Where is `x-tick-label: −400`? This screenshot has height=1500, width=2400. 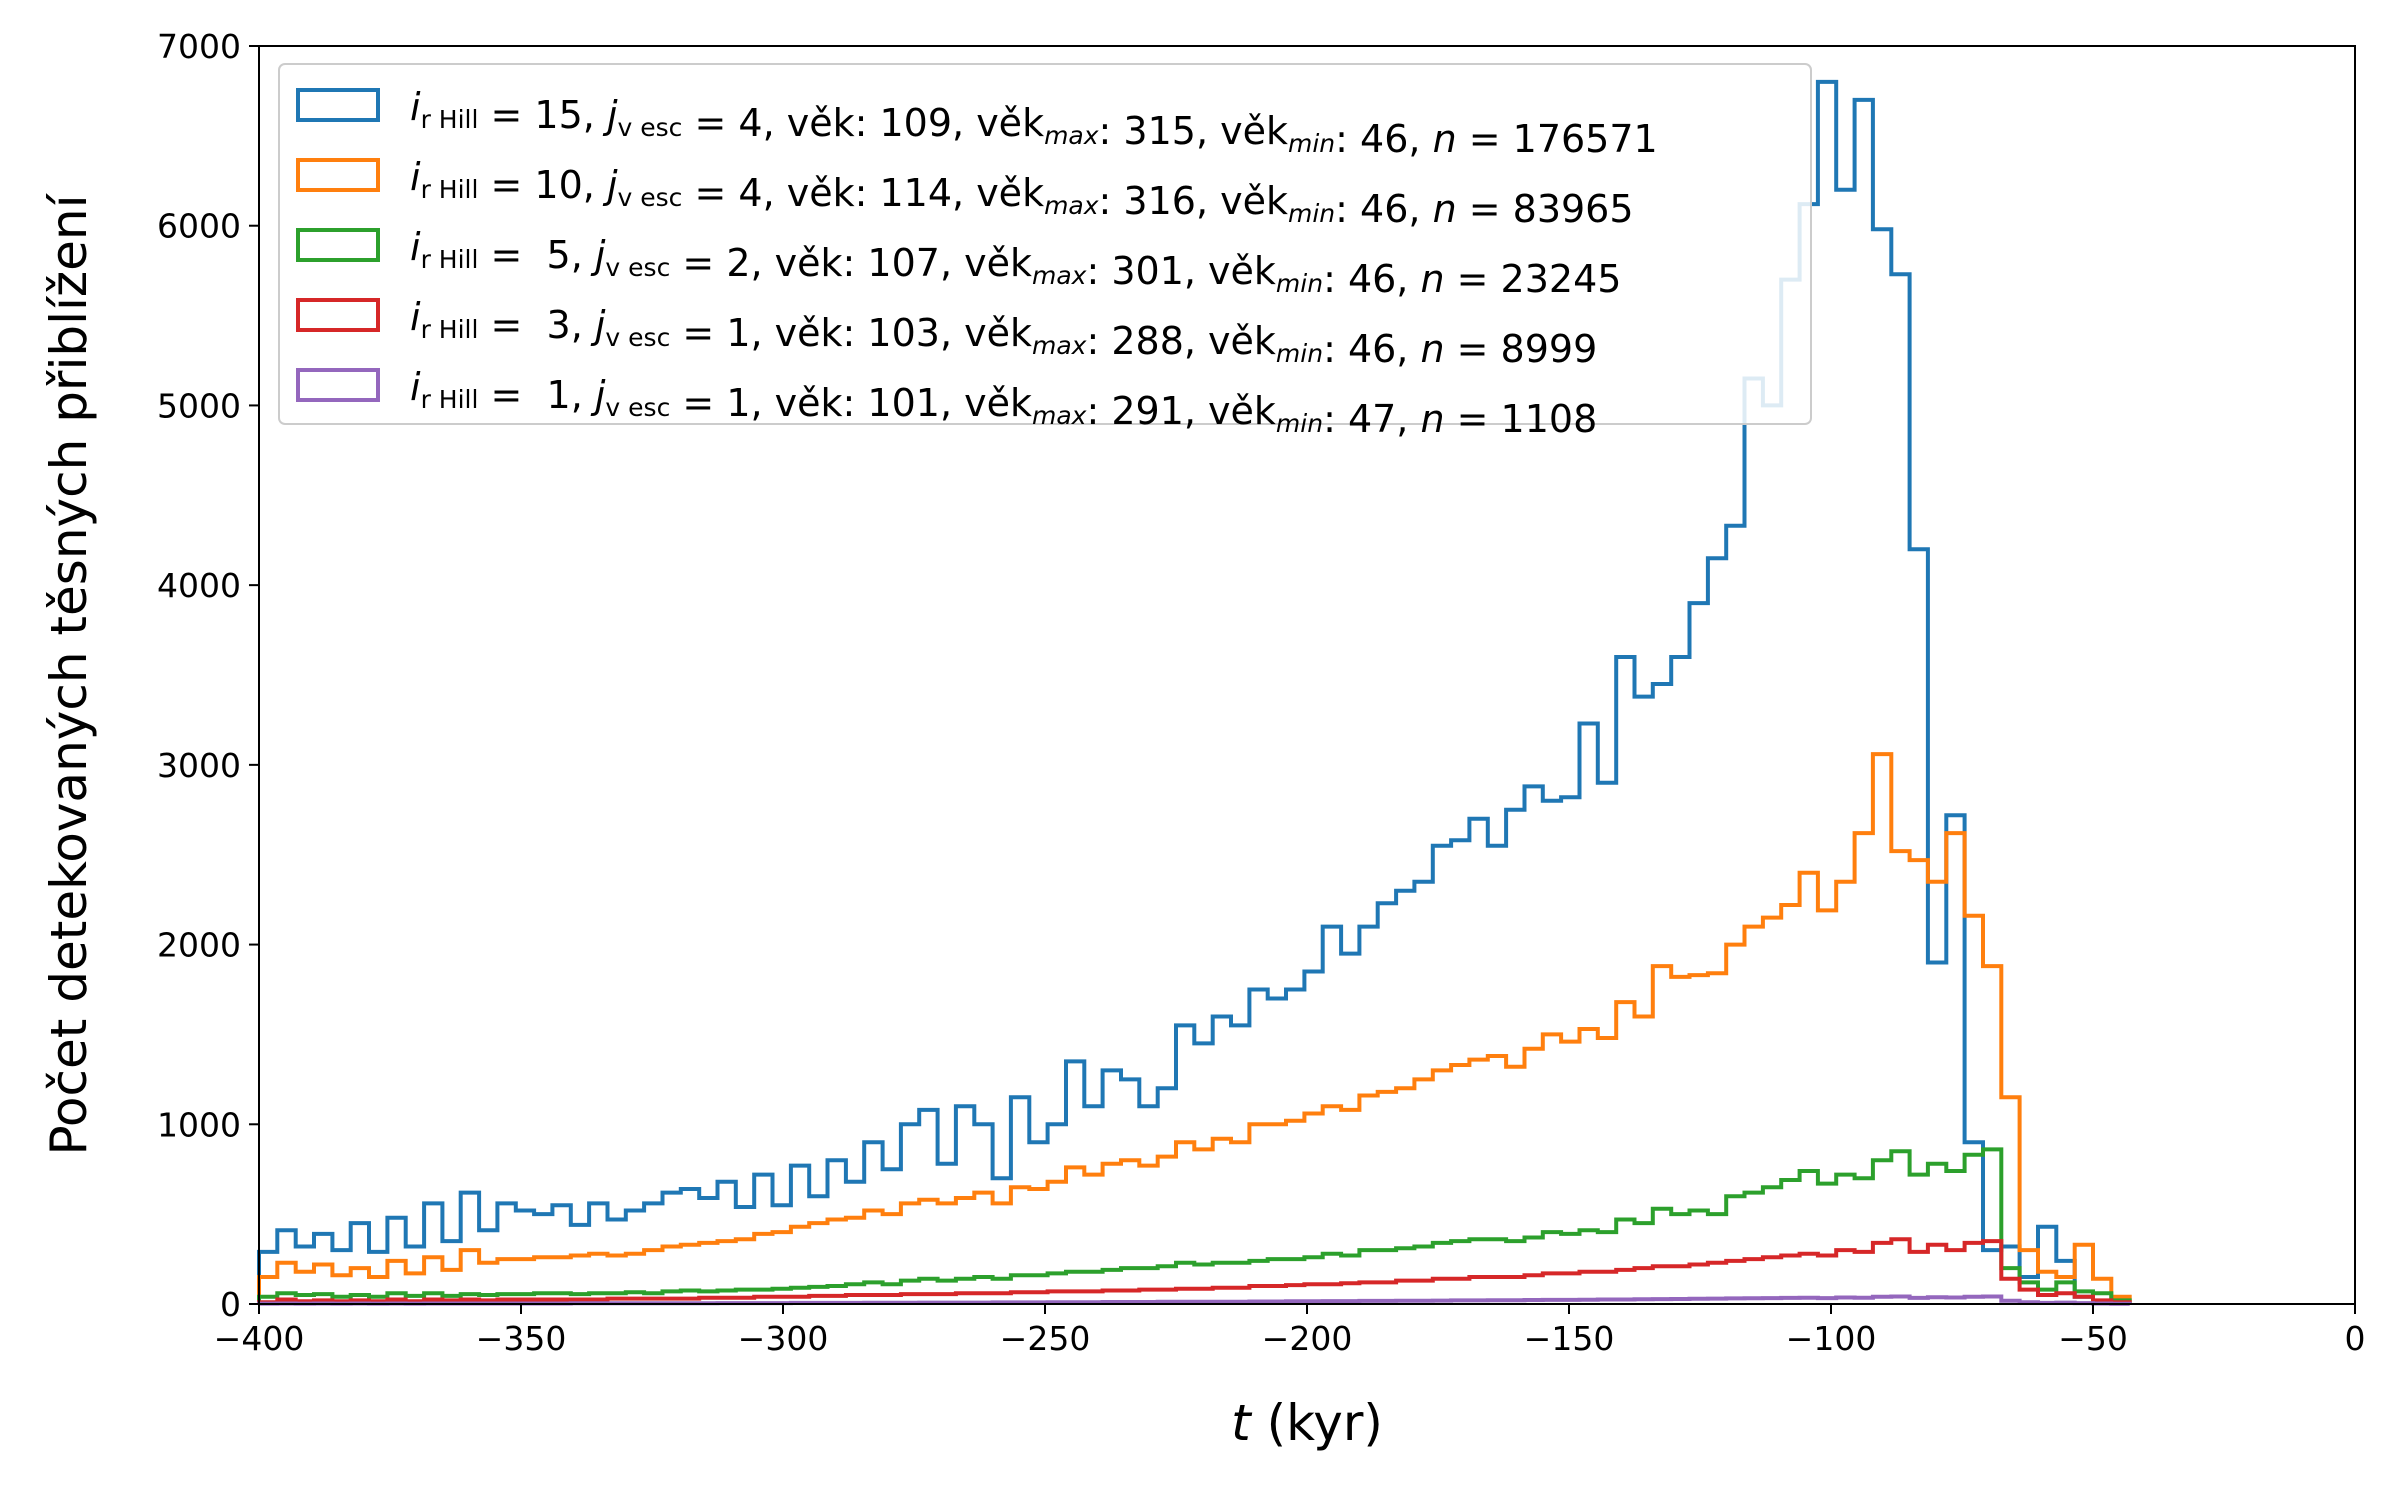
x-tick-label: −400 is located at coordinates (259, 1338).